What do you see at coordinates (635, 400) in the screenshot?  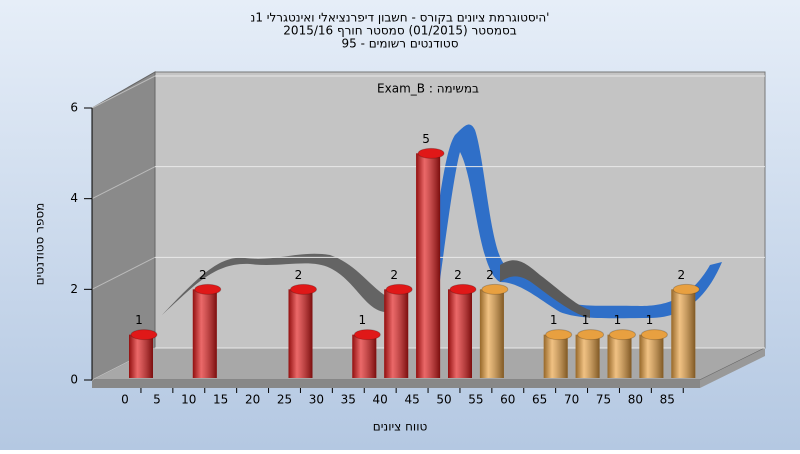 I see `x-tick-label: 80` at bounding box center [635, 400].